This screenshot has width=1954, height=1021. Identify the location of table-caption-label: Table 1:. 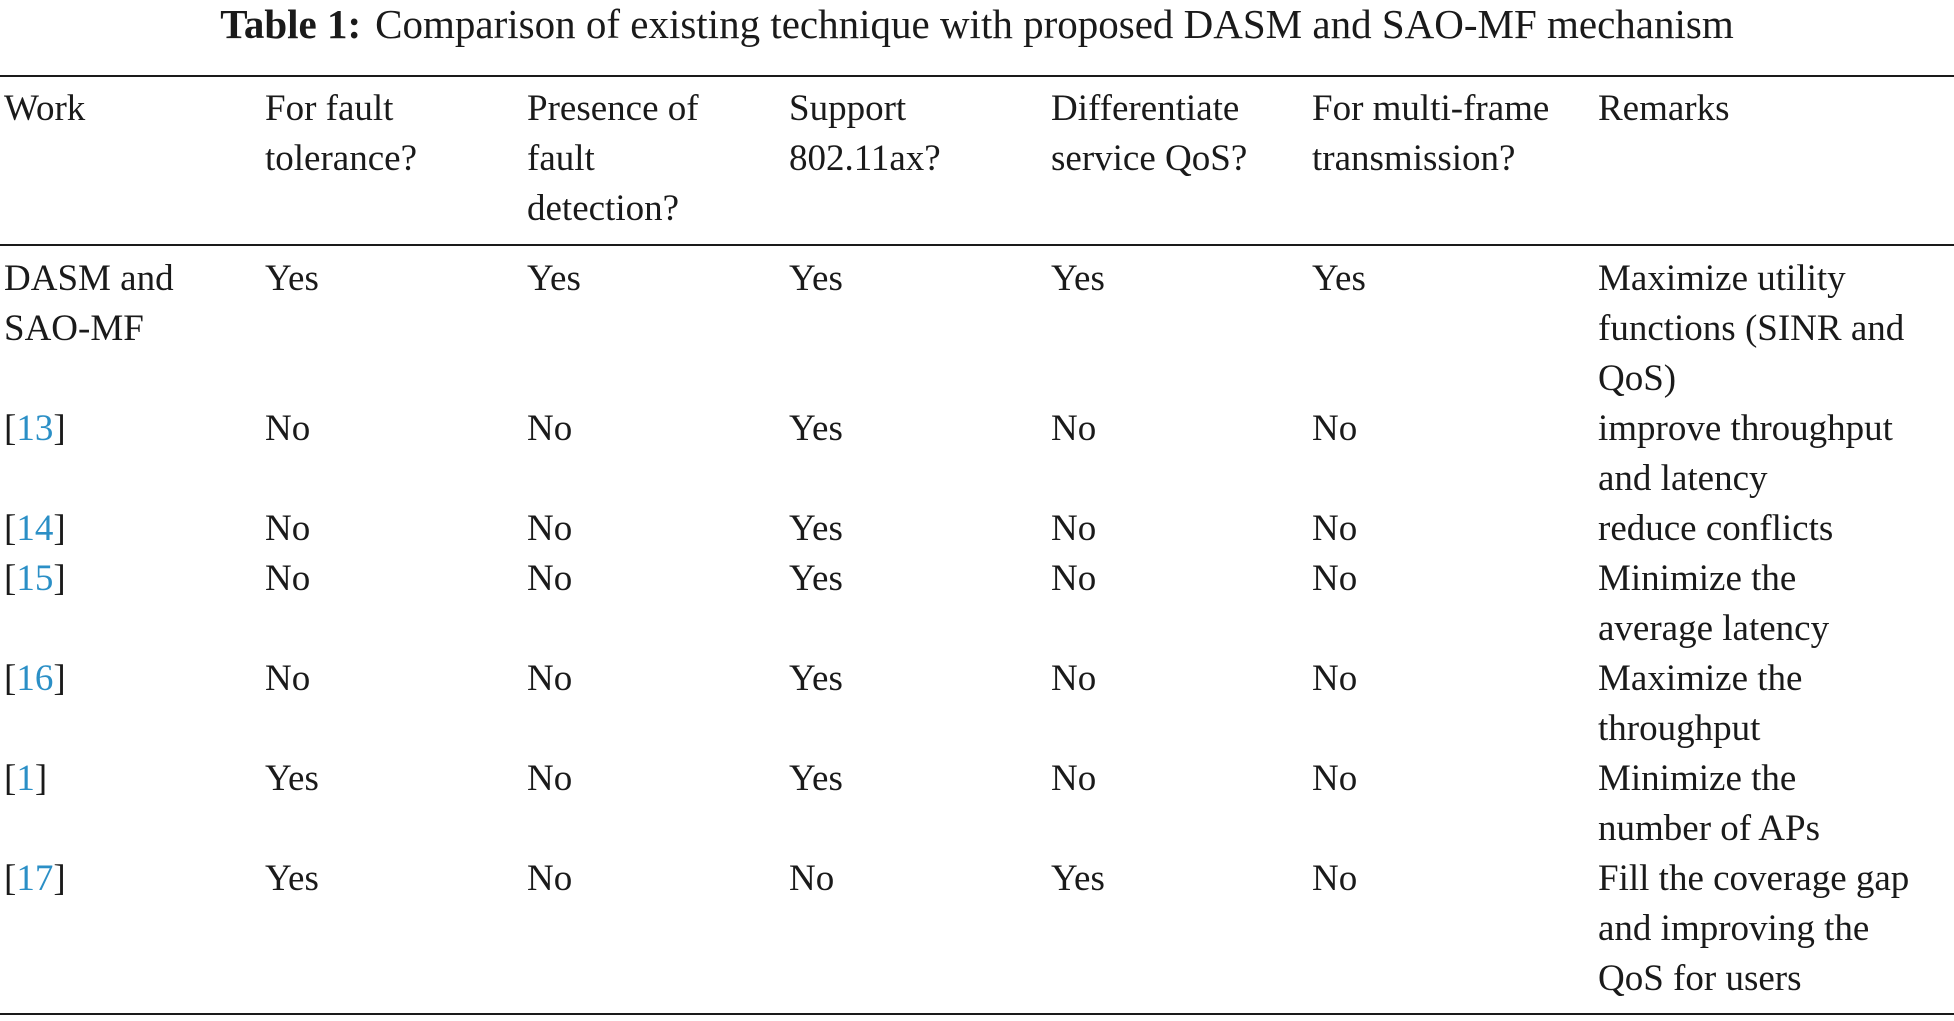
(291, 24).